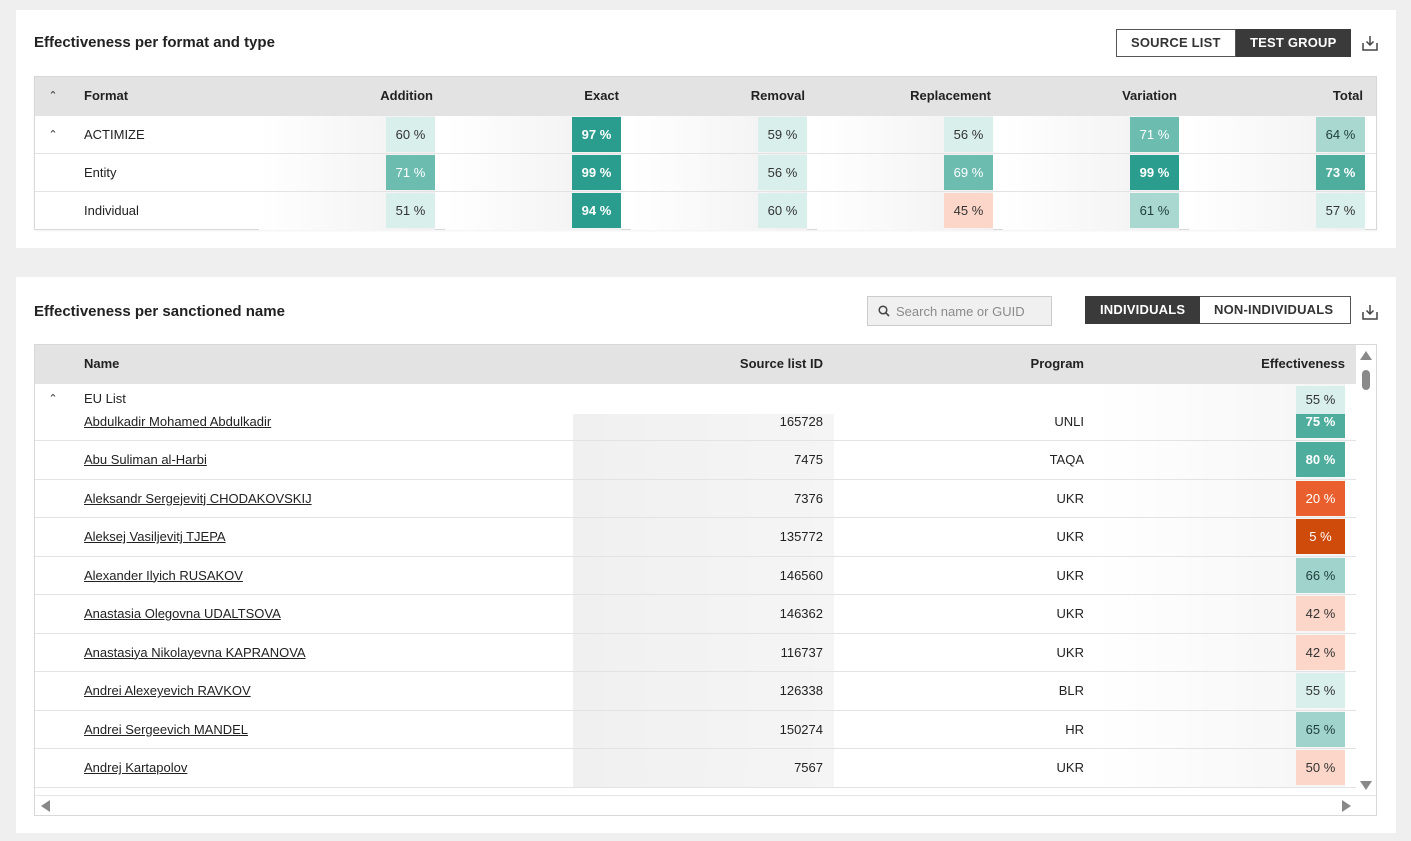 The width and height of the screenshot is (1411, 841). Describe the element at coordinates (347, 211) in the screenshot. I see `cell-addition: 51 %` at that location.